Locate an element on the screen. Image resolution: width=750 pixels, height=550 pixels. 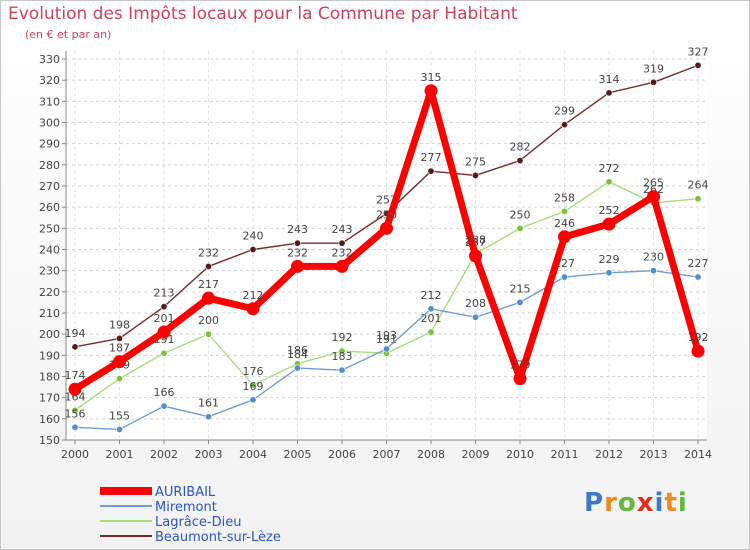
data-label: 315 is located at coordinates (431, 77).